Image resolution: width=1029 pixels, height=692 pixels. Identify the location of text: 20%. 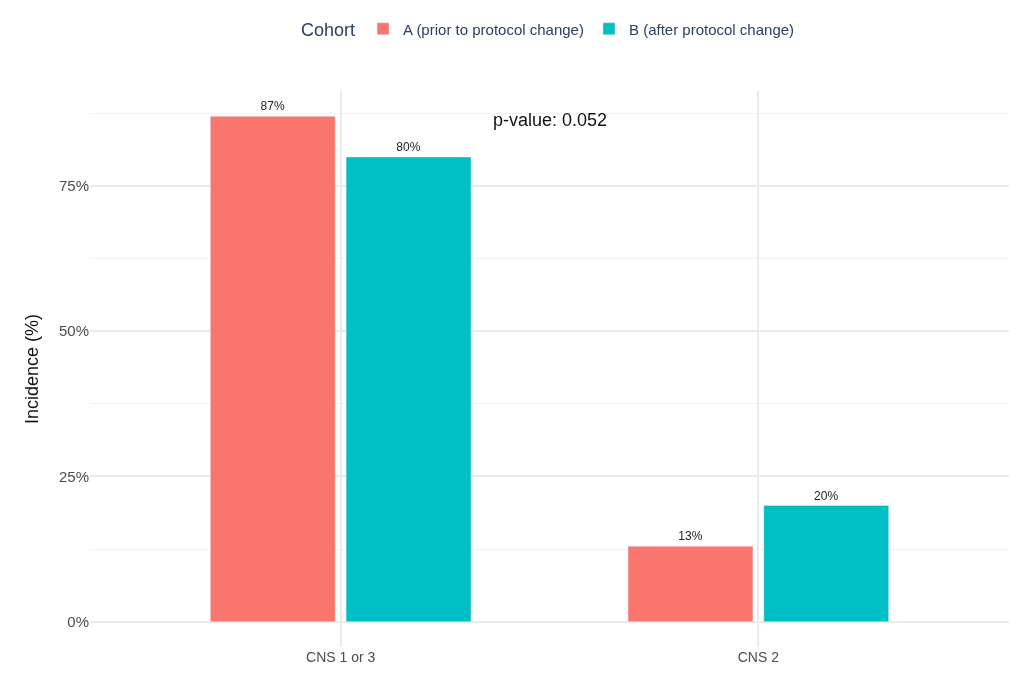
(826, 495).